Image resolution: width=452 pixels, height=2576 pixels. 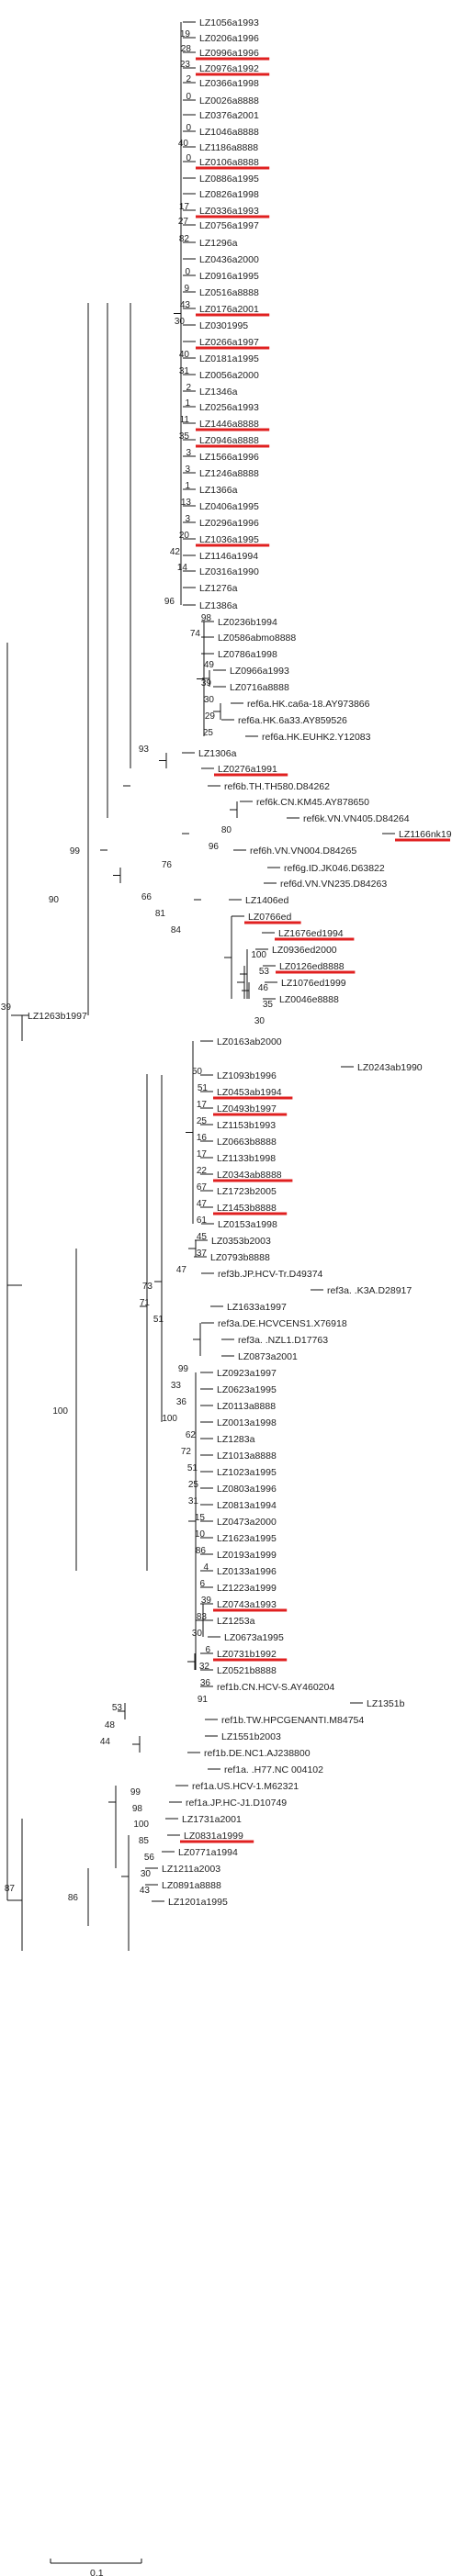 I want to click on leaf-label: LZ1166nk1996, so click(x=425, y=834).